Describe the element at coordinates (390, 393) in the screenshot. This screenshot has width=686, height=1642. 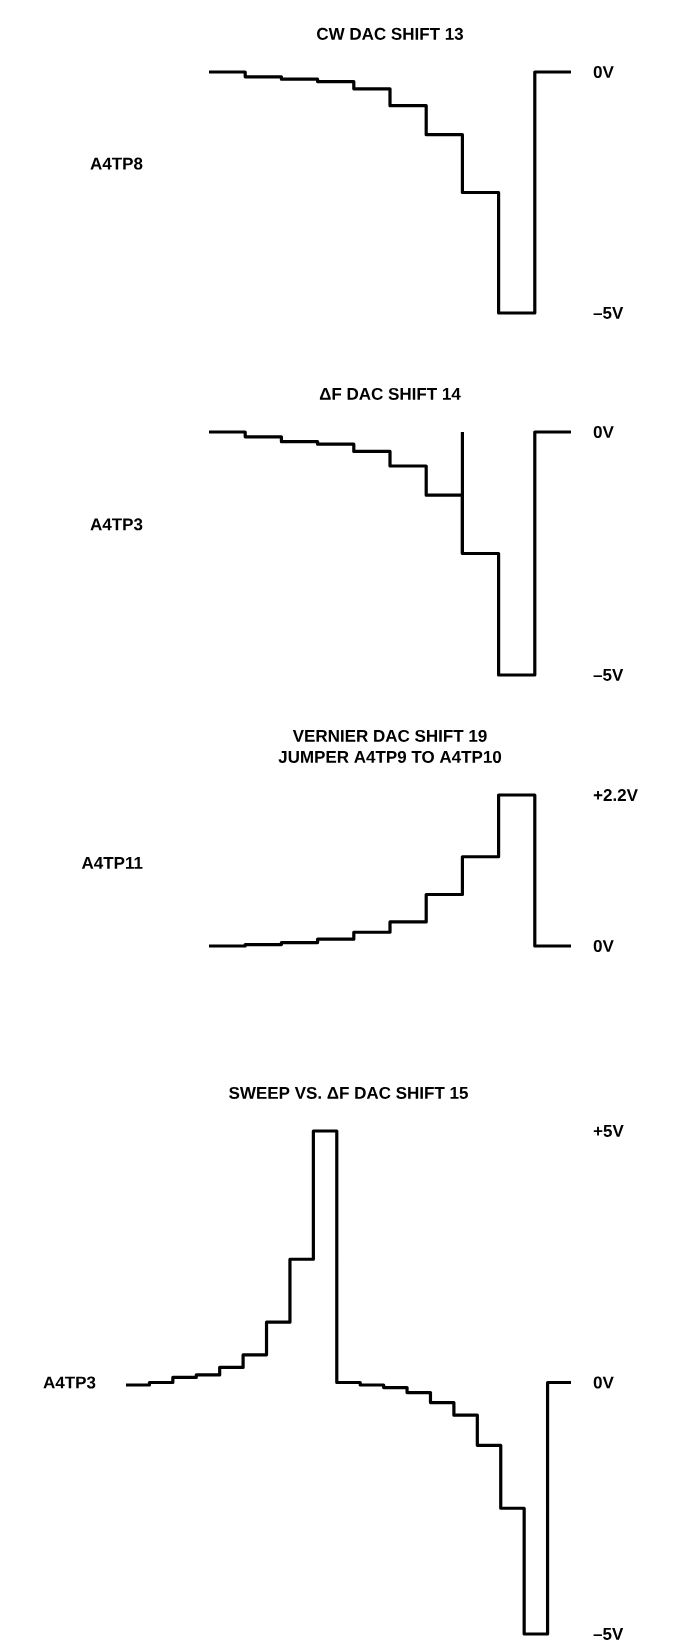
I see `chart-title: ΔF DAC SHIFT 14` at that location.